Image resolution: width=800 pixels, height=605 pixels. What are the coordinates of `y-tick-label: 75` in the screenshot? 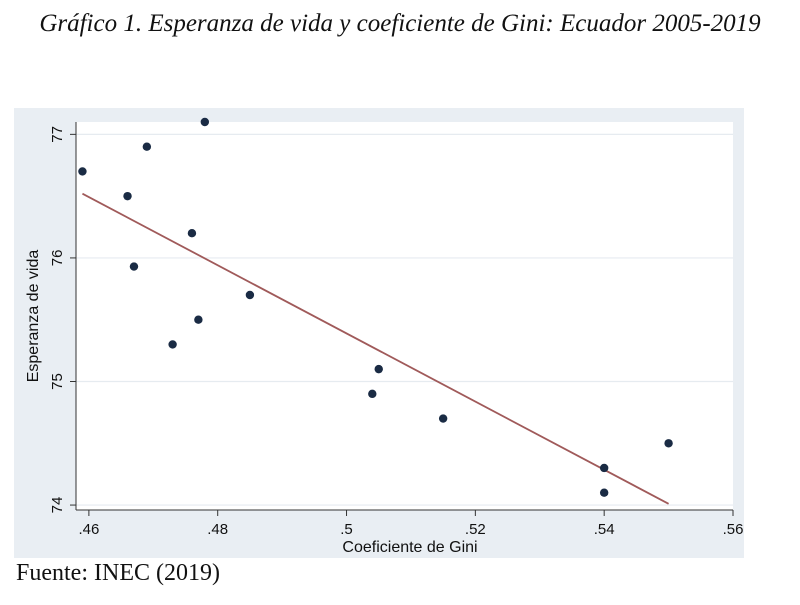 It's located at (57, 381).